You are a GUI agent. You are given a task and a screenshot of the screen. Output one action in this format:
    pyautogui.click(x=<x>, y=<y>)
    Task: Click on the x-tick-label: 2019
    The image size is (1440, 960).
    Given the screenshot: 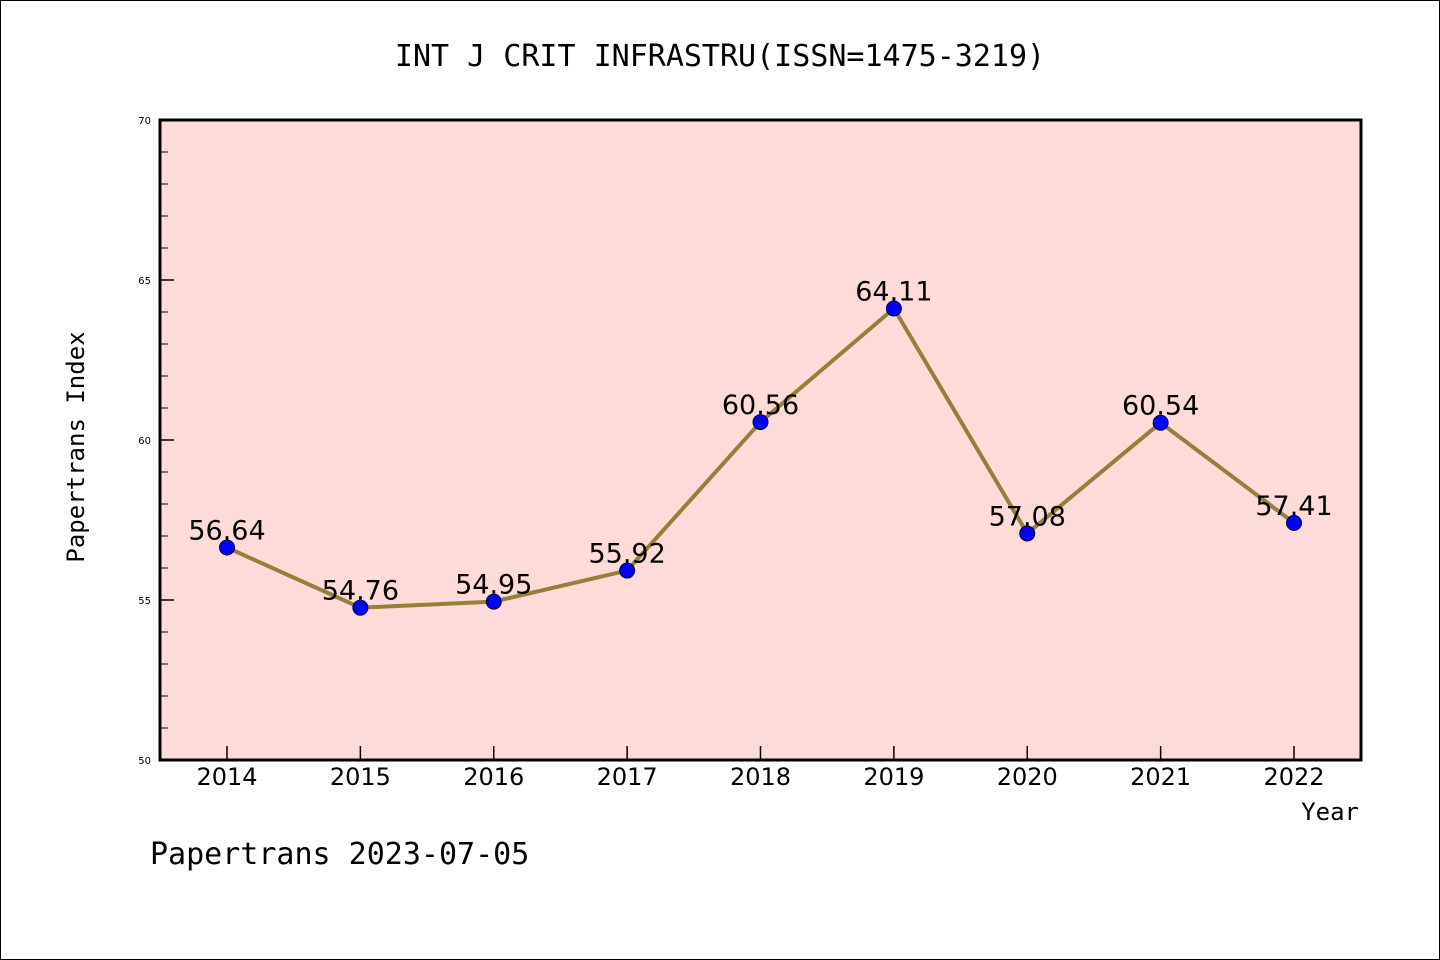 What is the action you would take?
    pyautogui.click(x=893, y=777)
    